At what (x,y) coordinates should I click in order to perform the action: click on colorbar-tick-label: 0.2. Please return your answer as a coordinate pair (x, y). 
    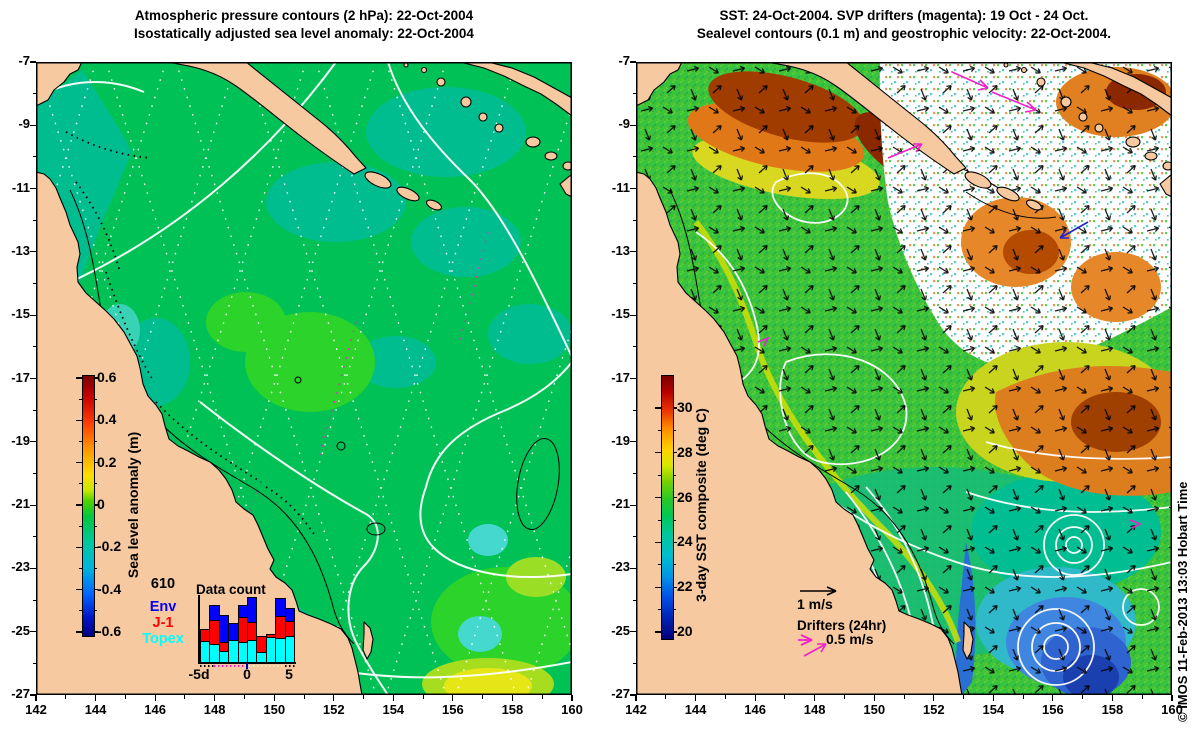
    Looking at the image, I should click on (107, 461).